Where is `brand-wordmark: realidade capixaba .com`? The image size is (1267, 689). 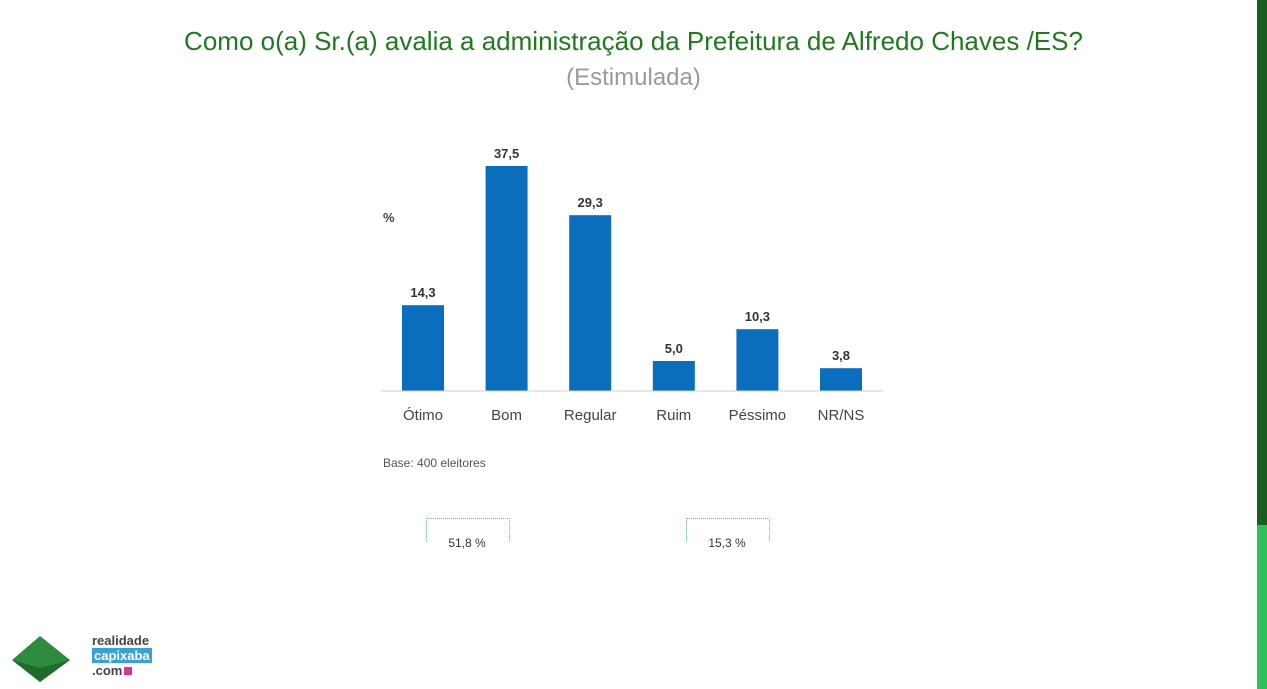 brand-wordmark: realidade capixaba .com is located at coordinates (122, 655).